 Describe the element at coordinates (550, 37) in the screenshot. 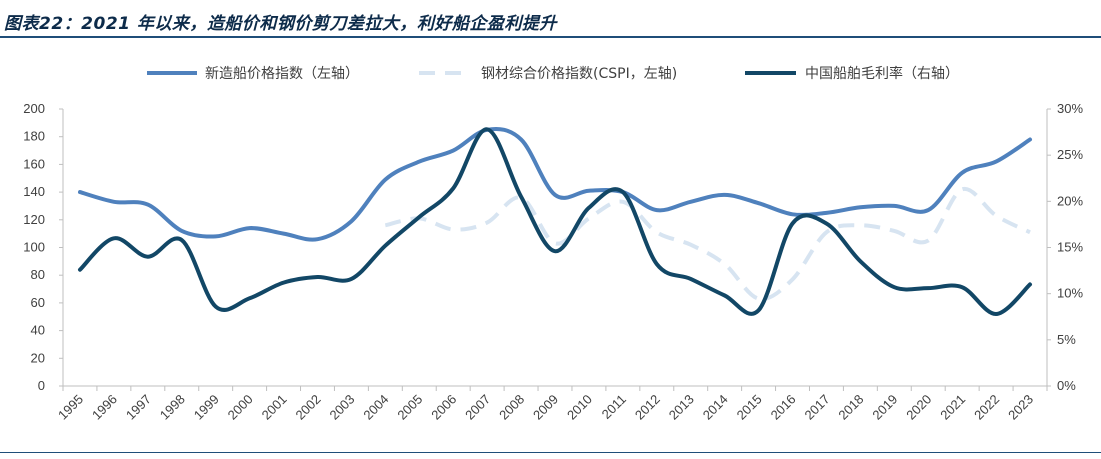

I see `title-divider` at that location.